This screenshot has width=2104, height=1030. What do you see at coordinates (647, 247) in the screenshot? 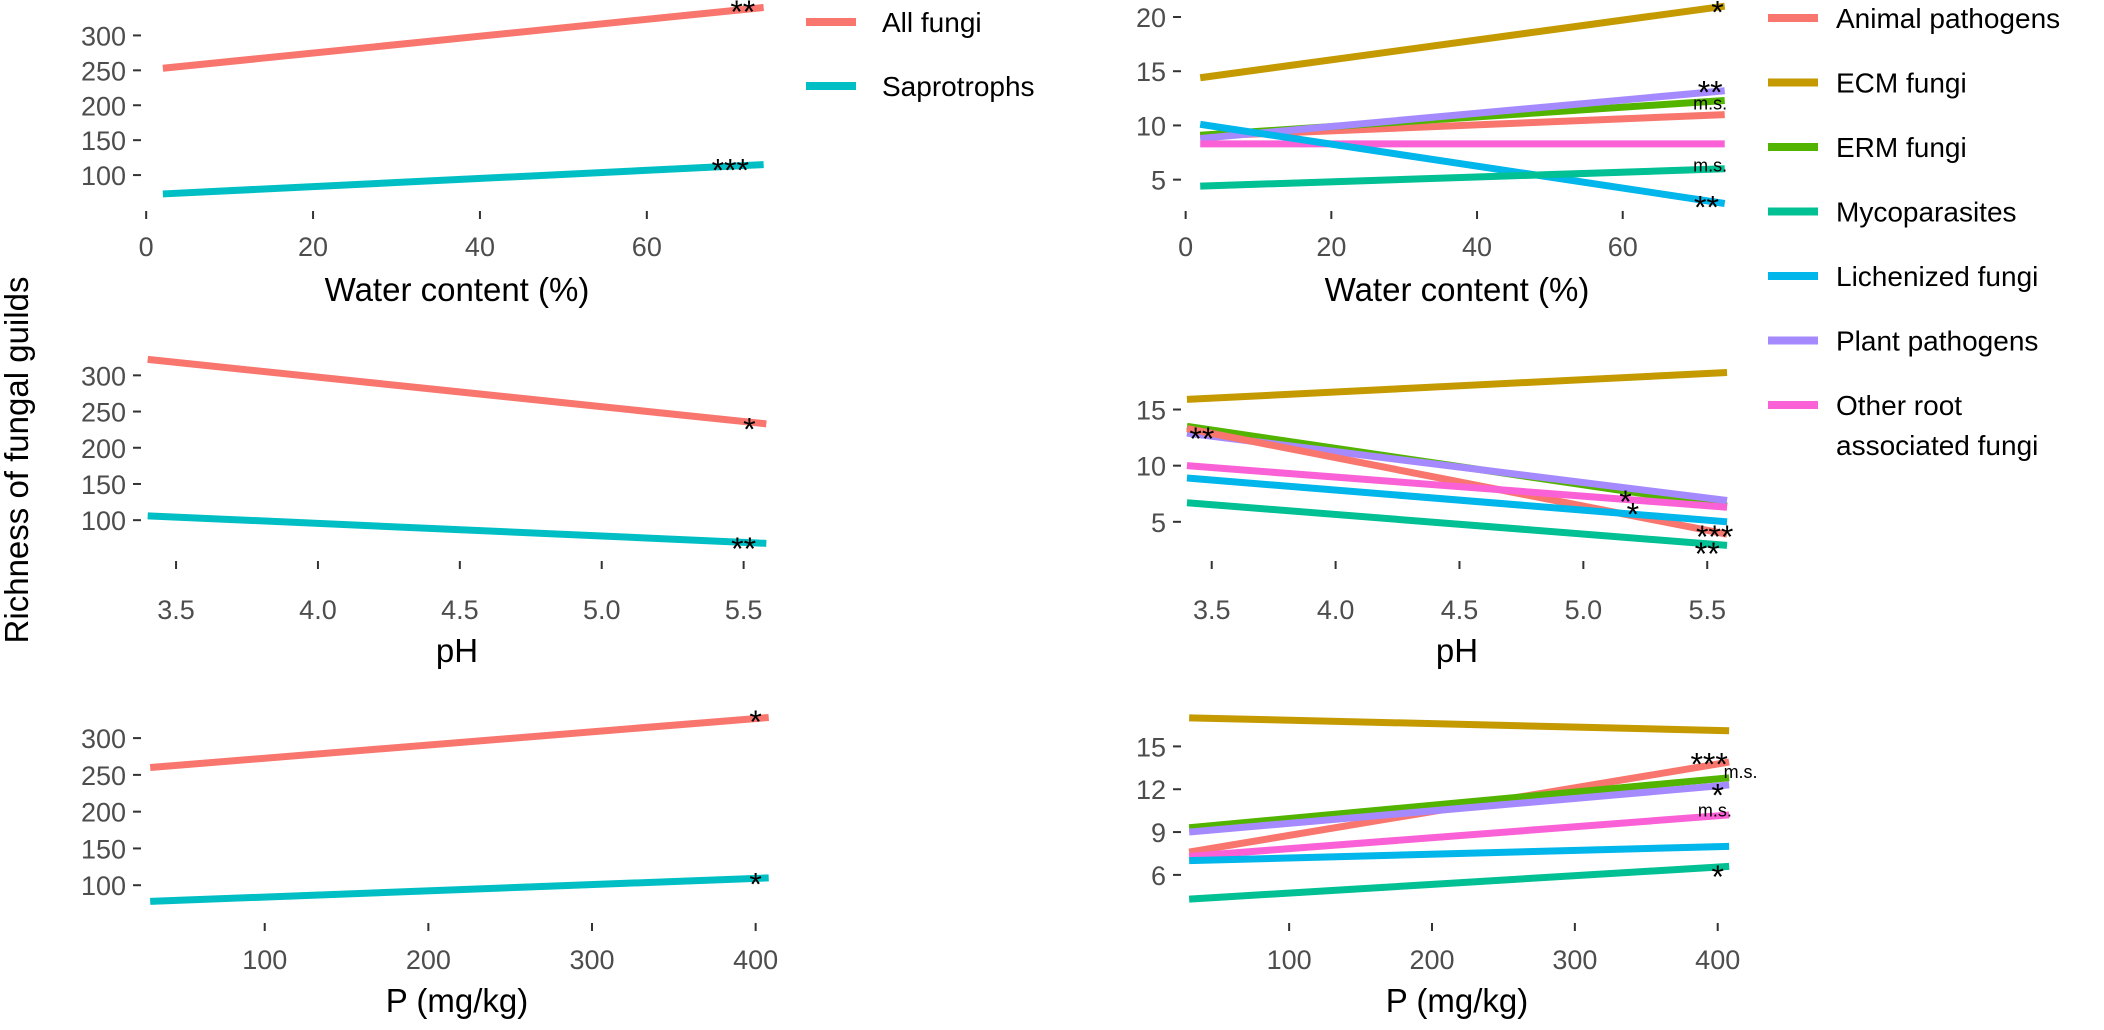
I see `x-tick-label: 60` at bounding box center [647, 247].